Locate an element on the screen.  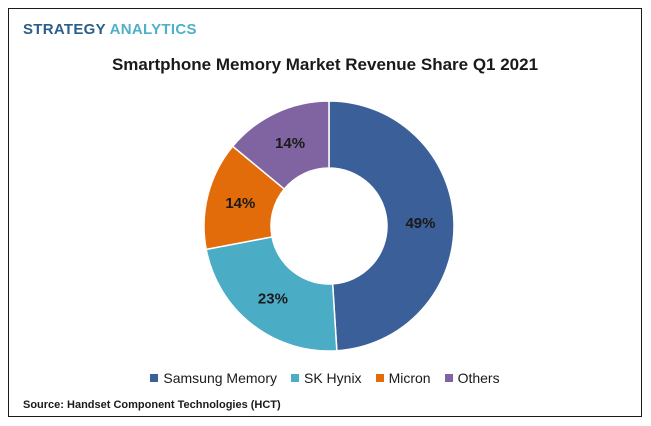
donut-slice-others is located at coordinates (280, 145).